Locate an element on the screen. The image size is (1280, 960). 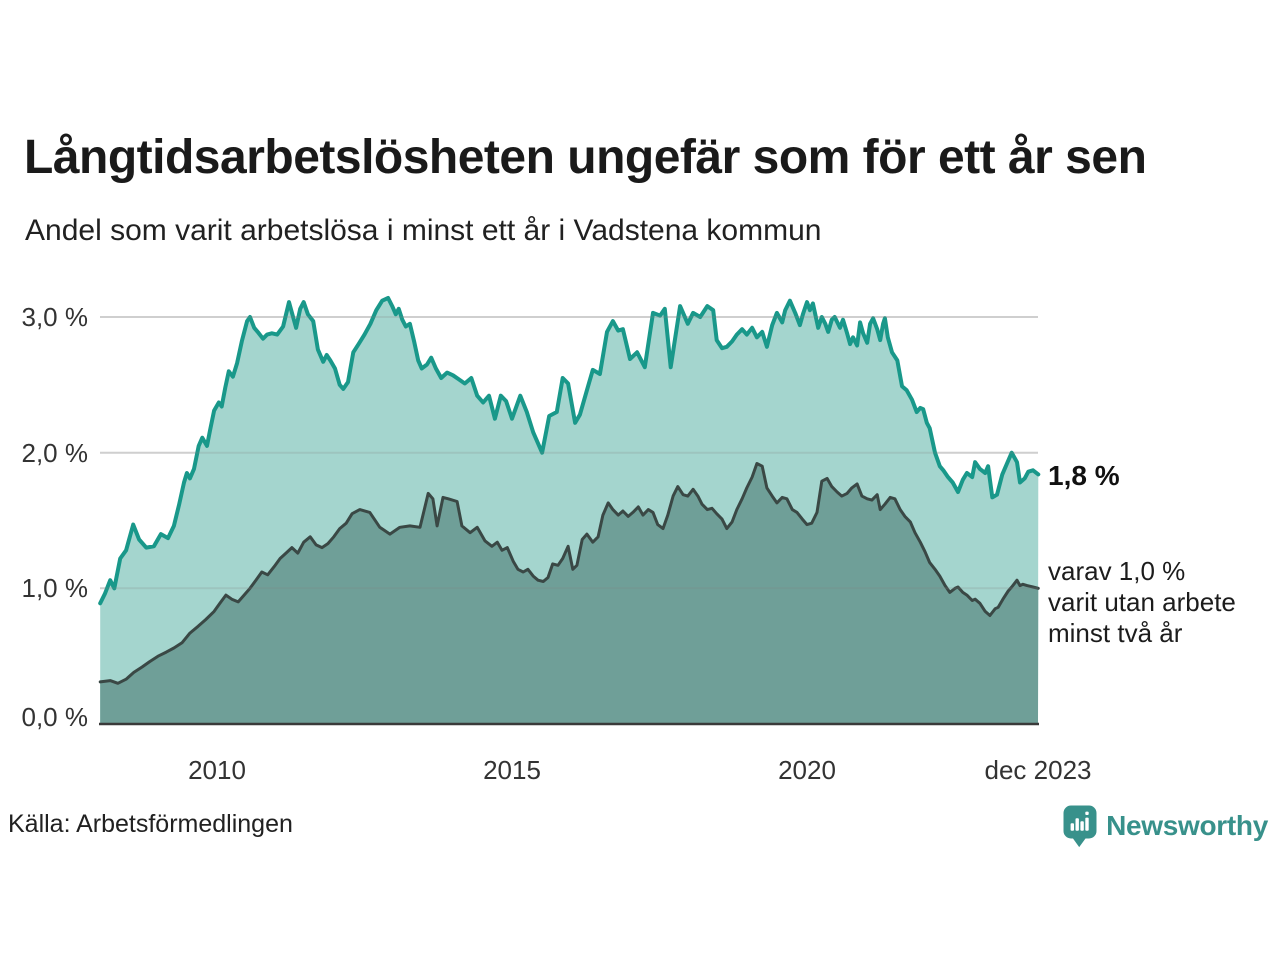
y-tick-2: 2,0 % is located at coordinates (55, 453).